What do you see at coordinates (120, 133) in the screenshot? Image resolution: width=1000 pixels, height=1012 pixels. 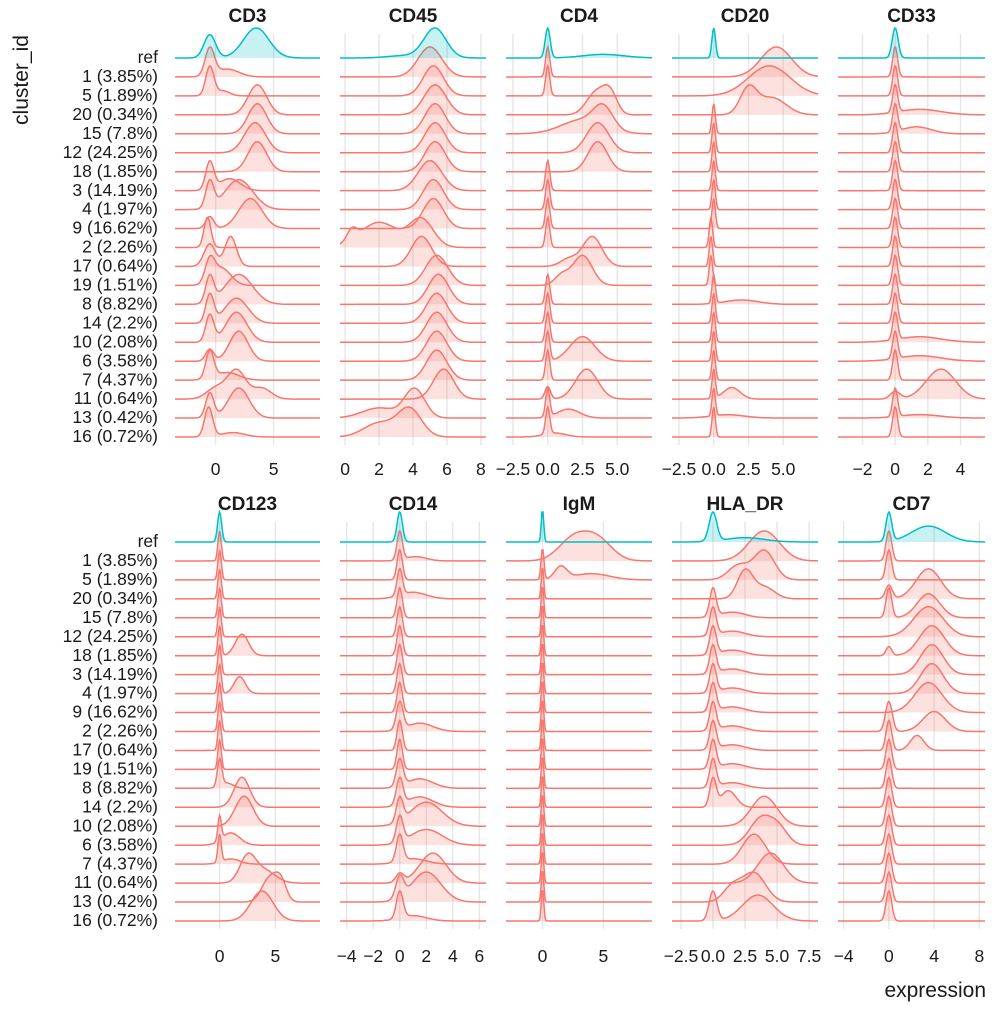 I see `row-label: 15 (7.8%)` at bounding box center [120, 133].